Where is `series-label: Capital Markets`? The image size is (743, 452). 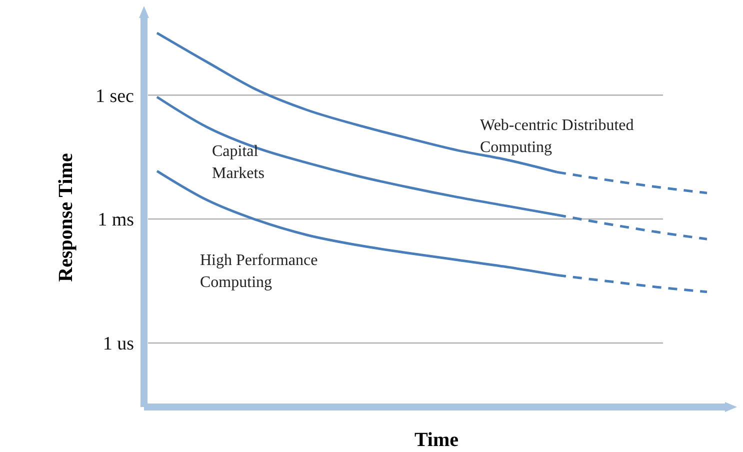
series-label: Capital Markets is located at coordinates (238, 162).